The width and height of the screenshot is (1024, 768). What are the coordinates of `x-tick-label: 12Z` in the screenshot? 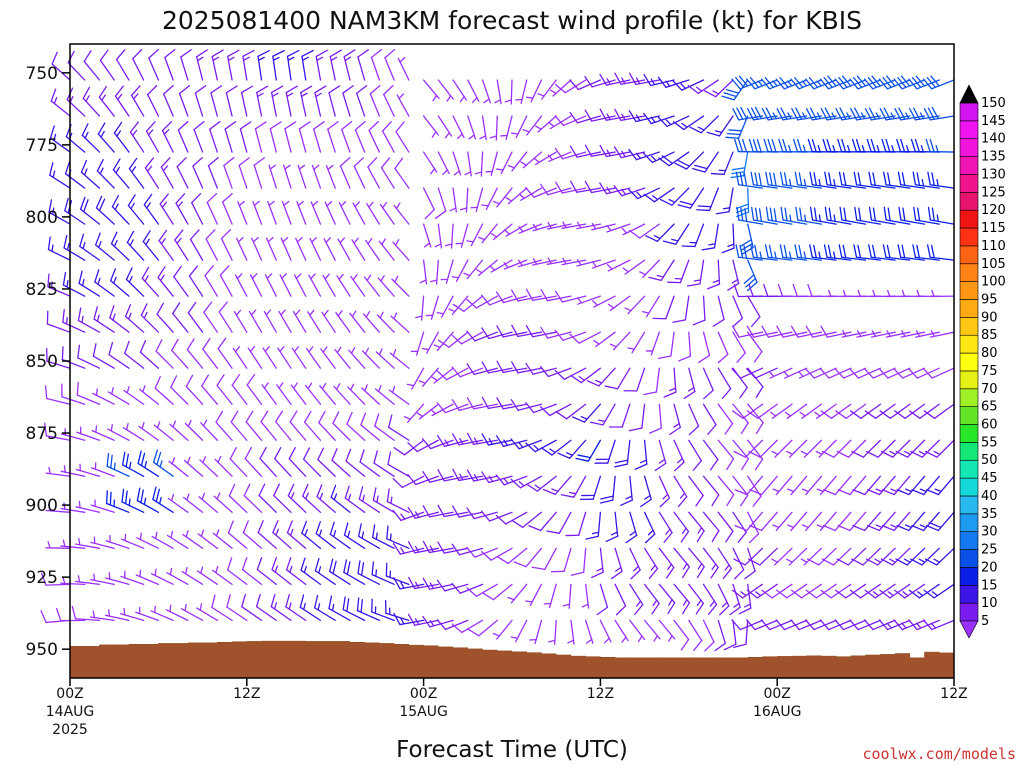 It's located at (246, 694).